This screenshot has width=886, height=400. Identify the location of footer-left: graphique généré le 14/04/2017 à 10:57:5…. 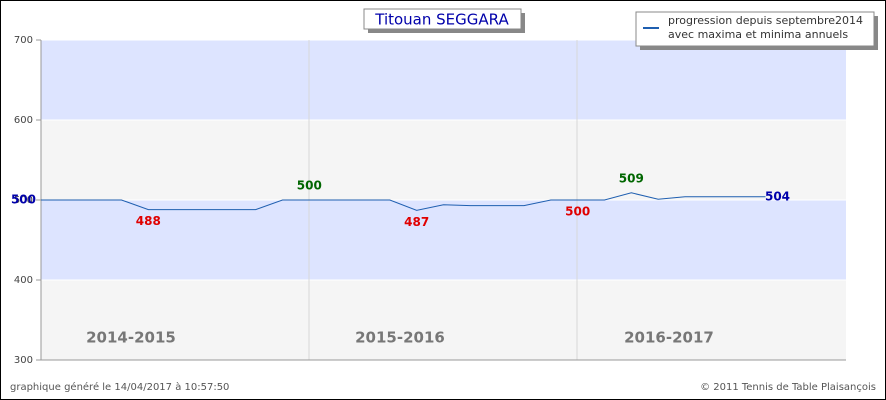
(119, 387).